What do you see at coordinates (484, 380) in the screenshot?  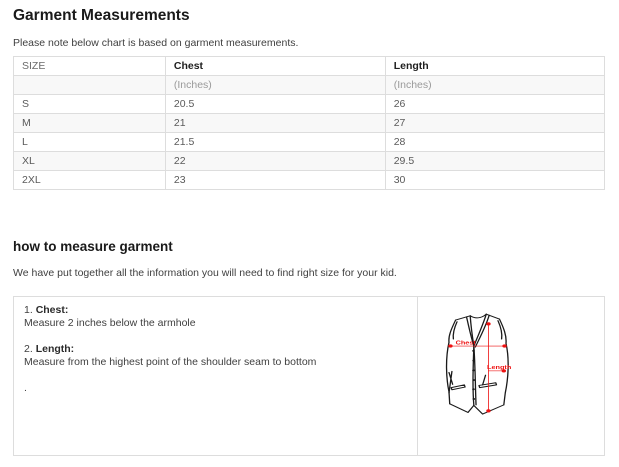 I see `vest-right-crease` at bounding box center [484, 380].